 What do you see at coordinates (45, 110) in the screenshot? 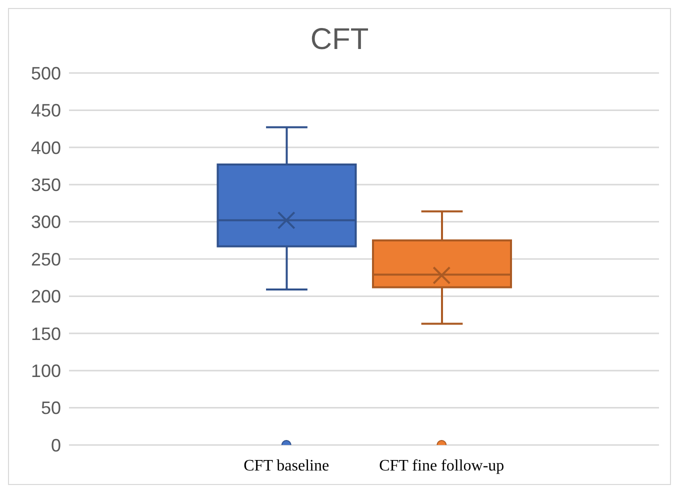
I see `y-tick-label: 450` at bounding box center [45, 110].